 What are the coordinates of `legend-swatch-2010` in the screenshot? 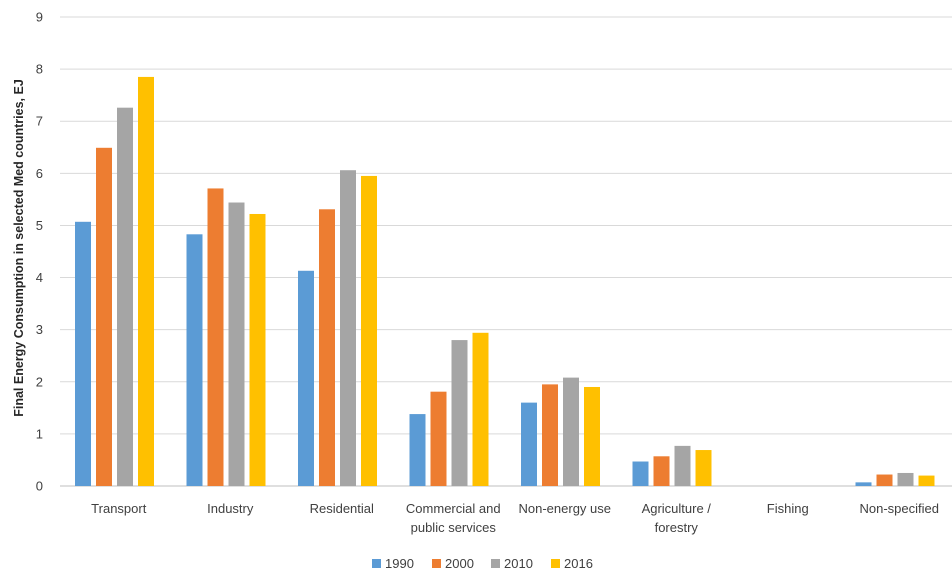 It's located at (495, 563).